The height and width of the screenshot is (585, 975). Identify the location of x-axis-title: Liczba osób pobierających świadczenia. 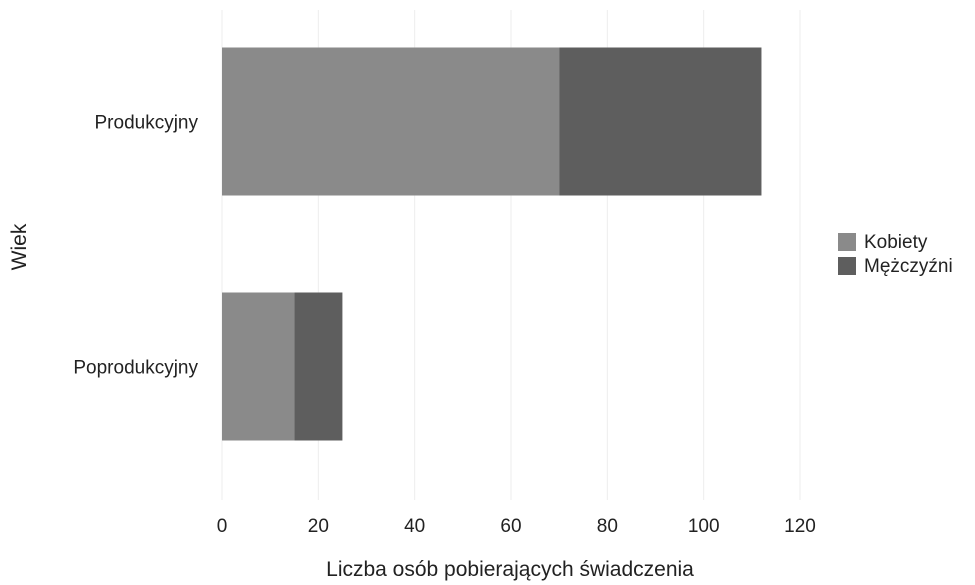
(510, 569).